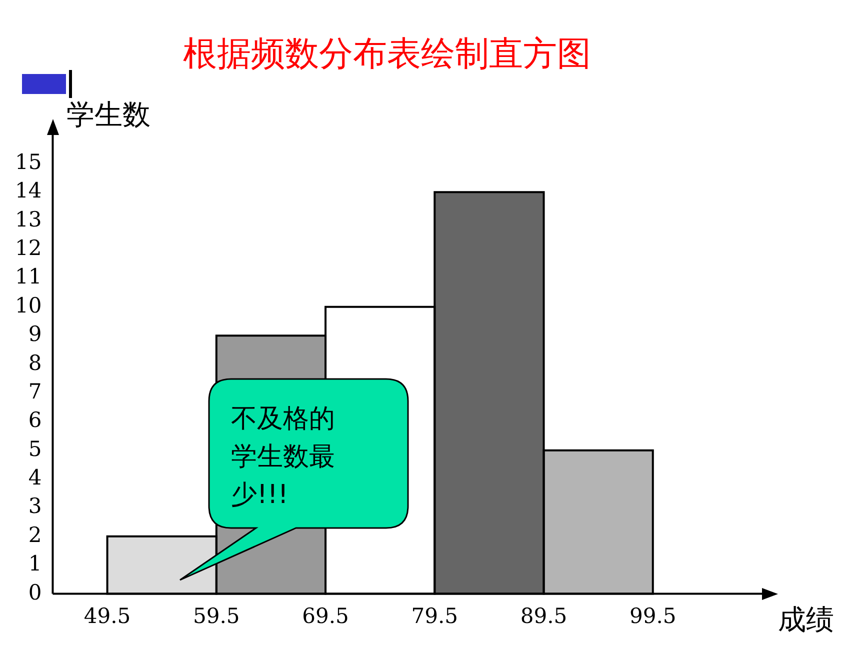 This screenshot has width=860, height=645. I want to click on y-tick-label: 1, so click(35, 564).